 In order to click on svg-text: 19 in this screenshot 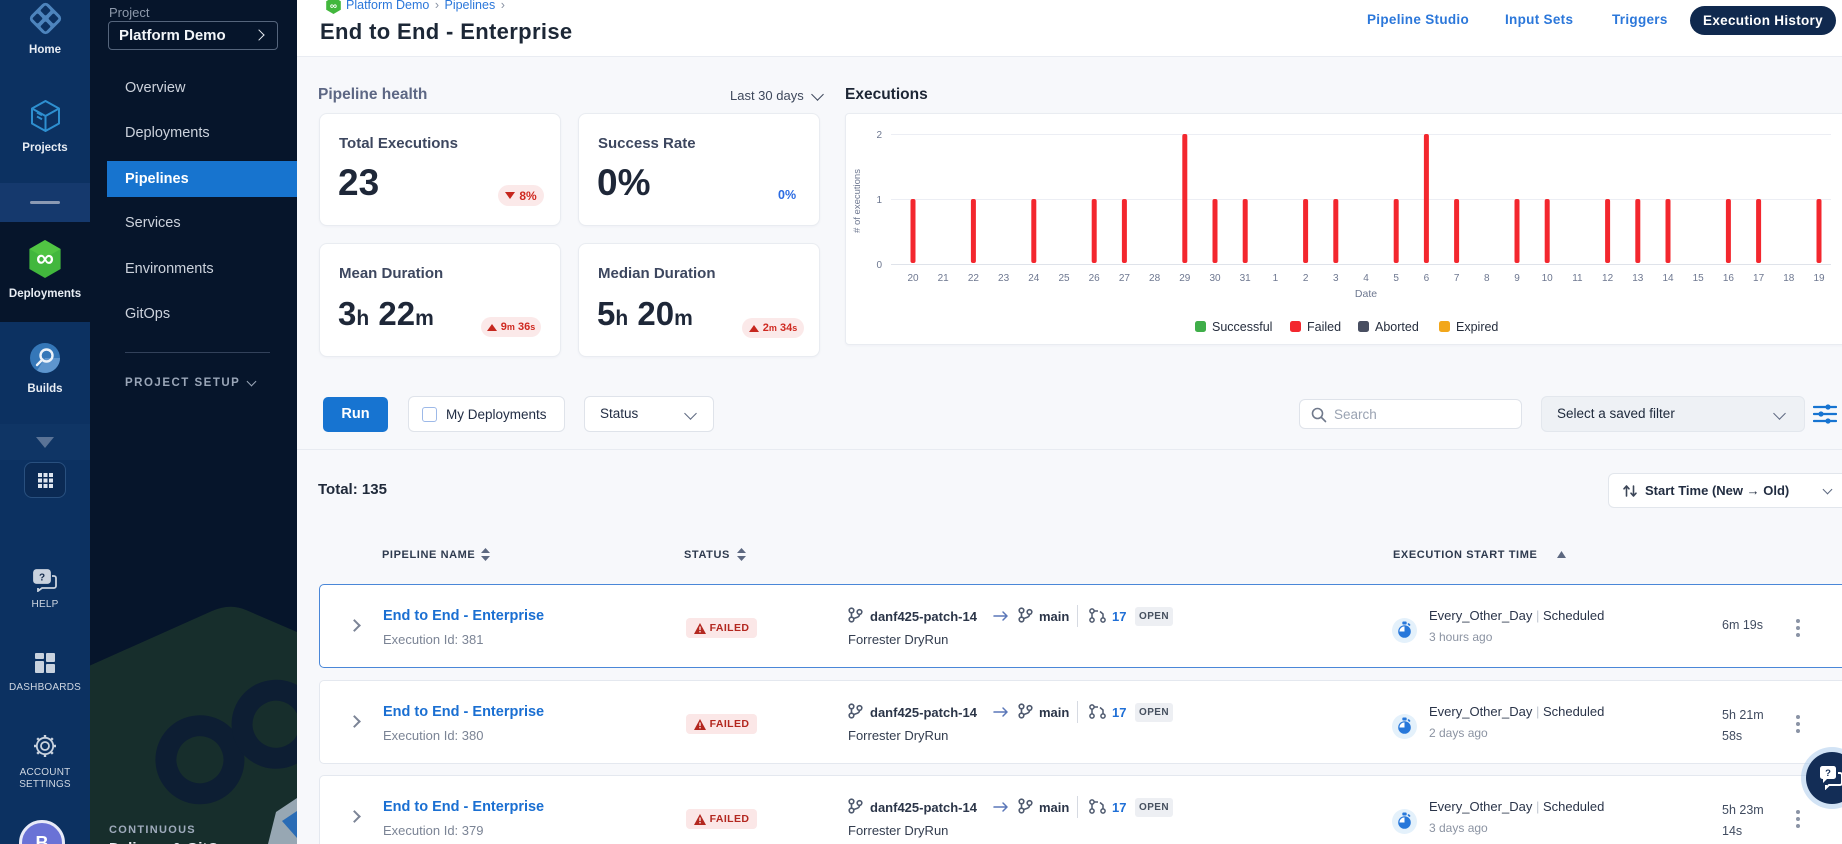, I will do `click(1819, 278)`.